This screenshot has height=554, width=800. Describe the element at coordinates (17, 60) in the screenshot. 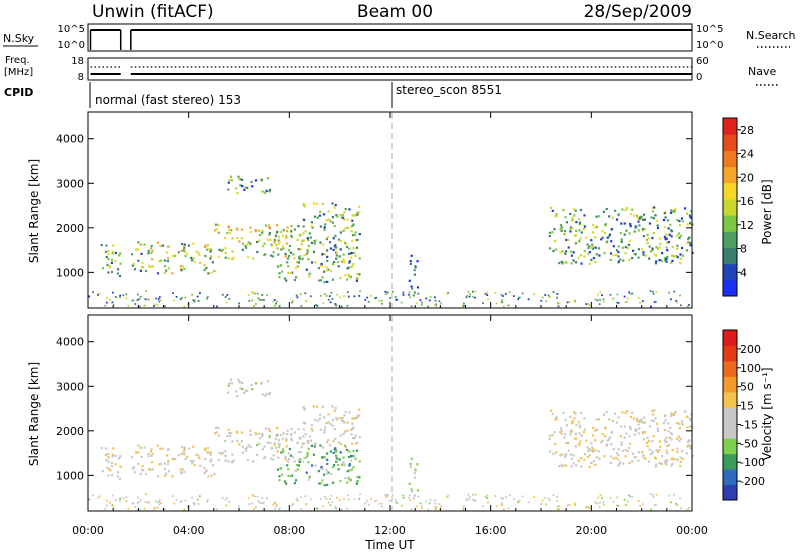

I see `freq-label-top: Freq.` at that location.